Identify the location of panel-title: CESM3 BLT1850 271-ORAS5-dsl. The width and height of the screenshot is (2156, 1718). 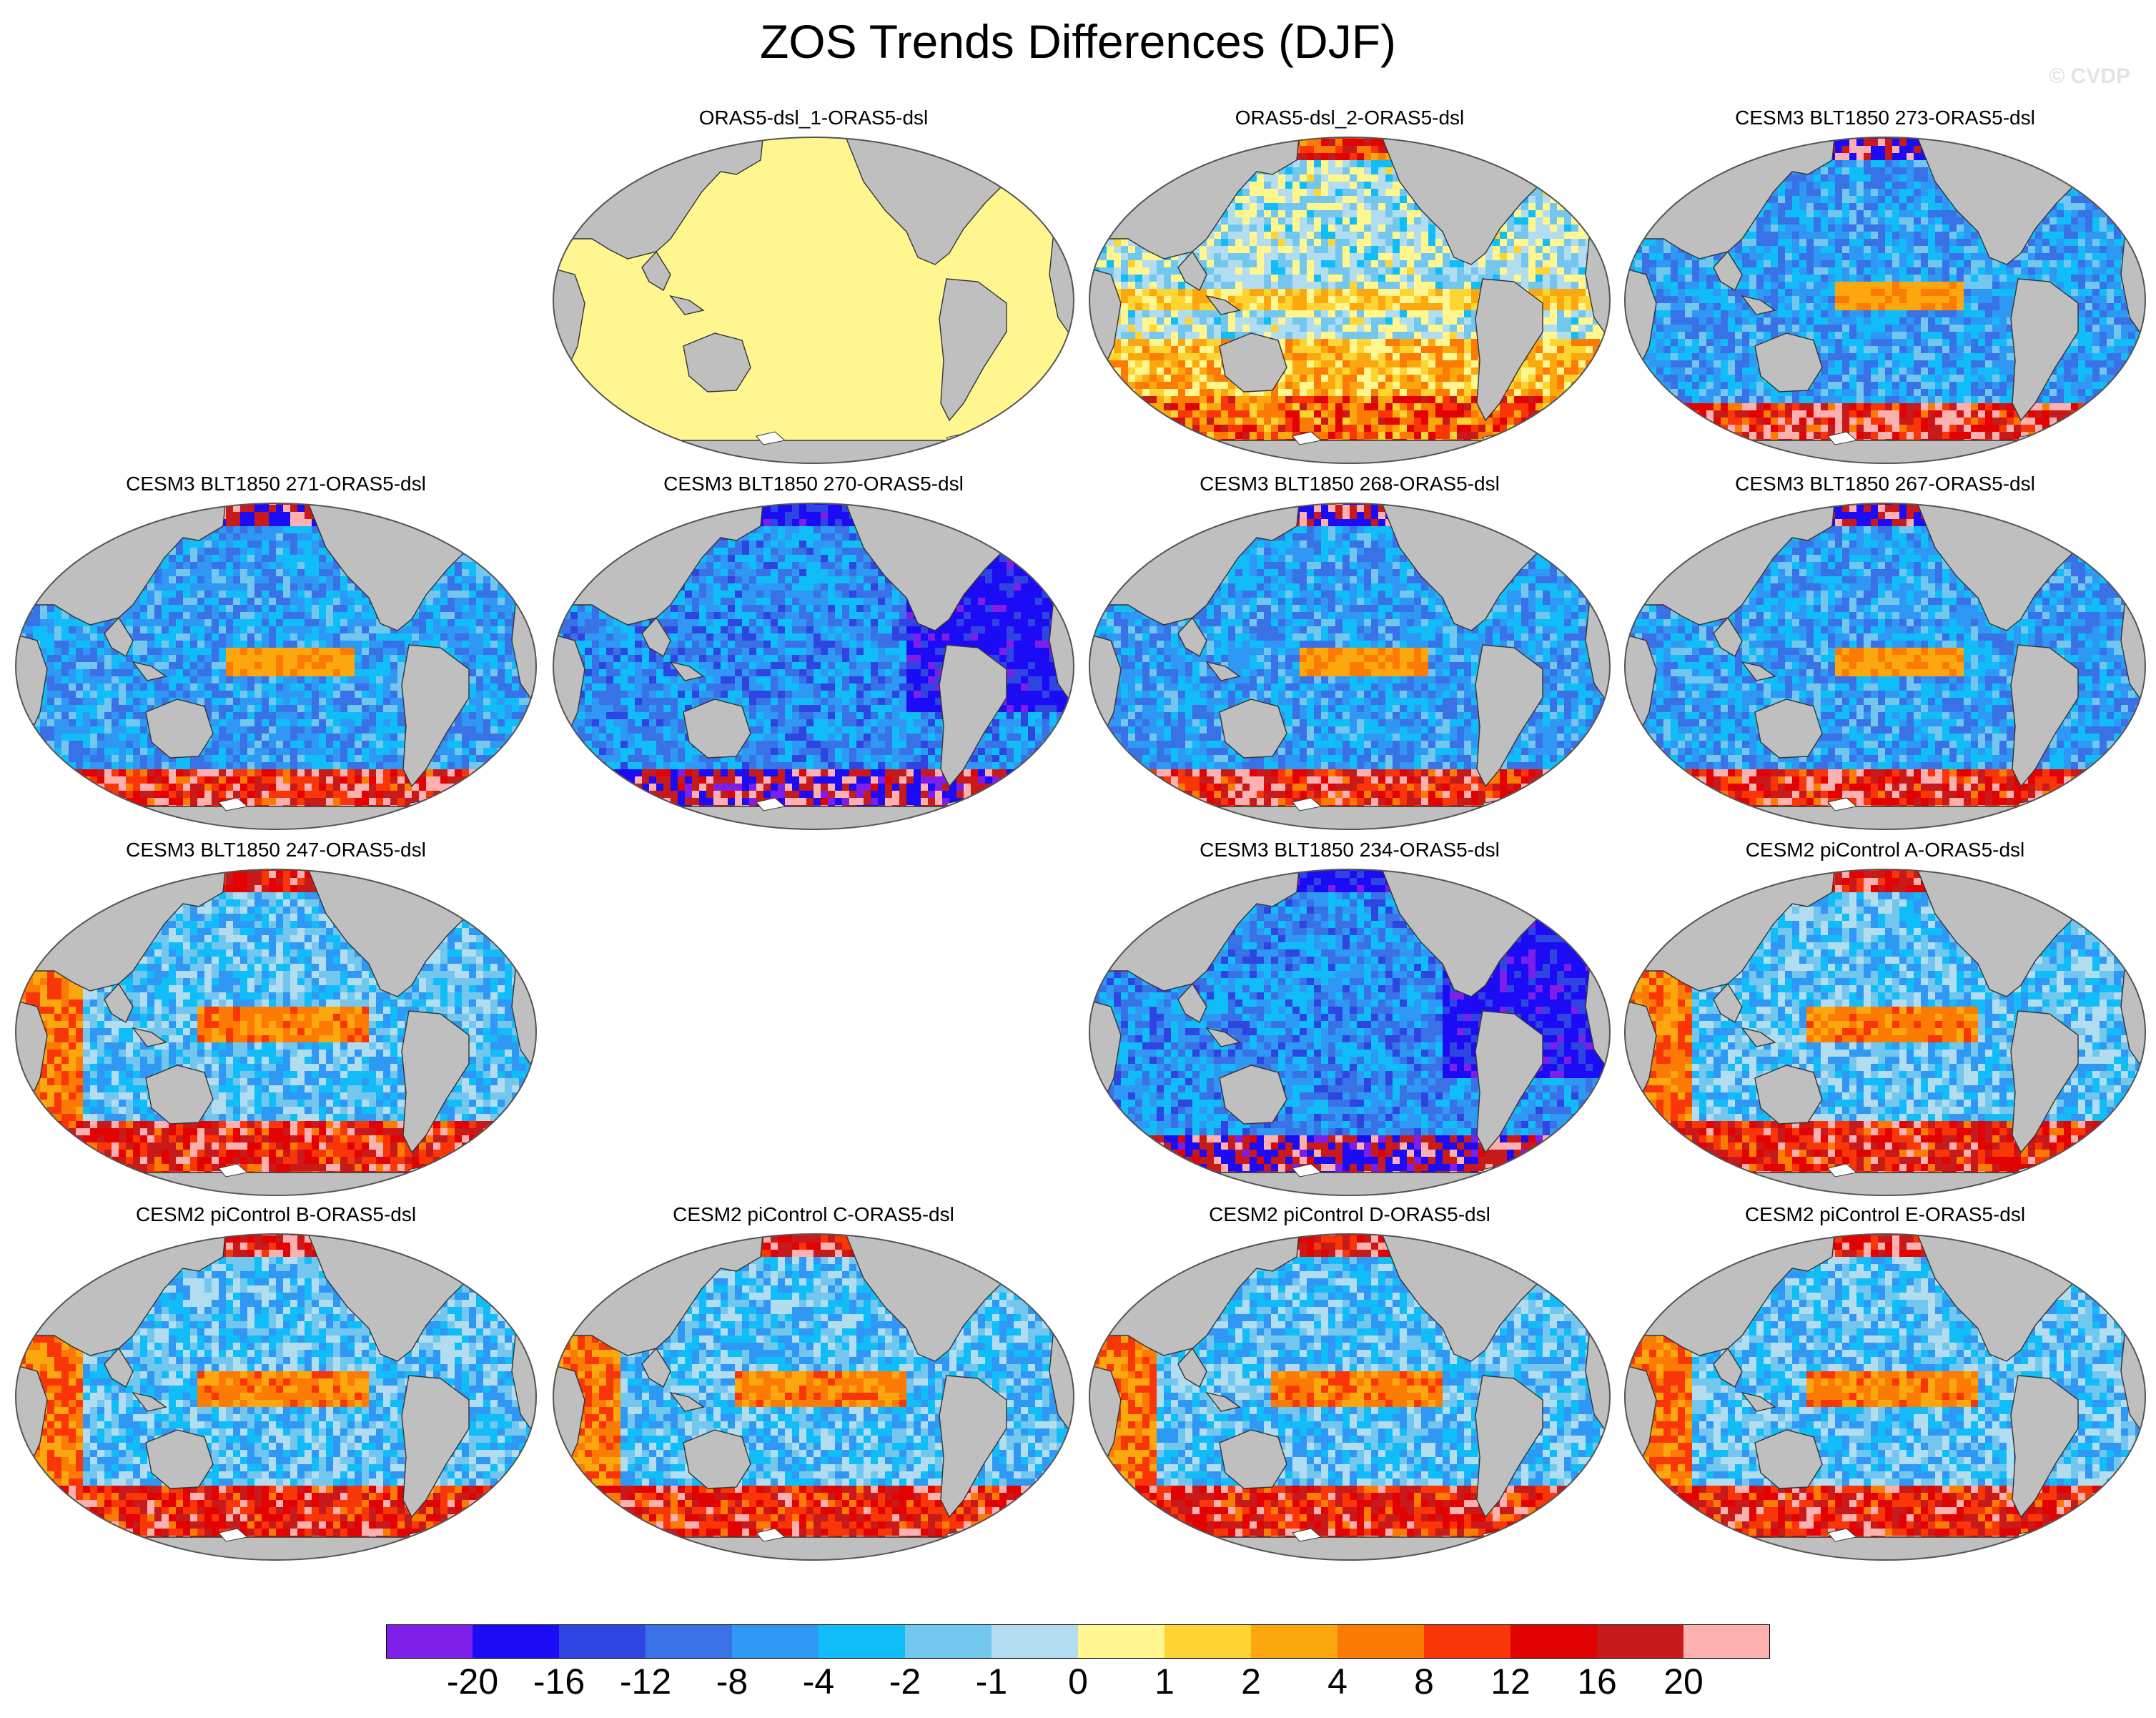
(275, 484).